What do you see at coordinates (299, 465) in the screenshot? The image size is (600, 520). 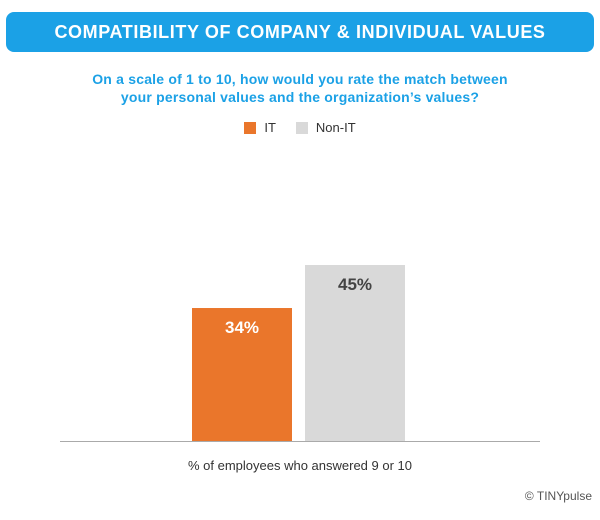 I see `x-axis-label: % of employees who answered 9 or 10` at bounding box center [299, 465].